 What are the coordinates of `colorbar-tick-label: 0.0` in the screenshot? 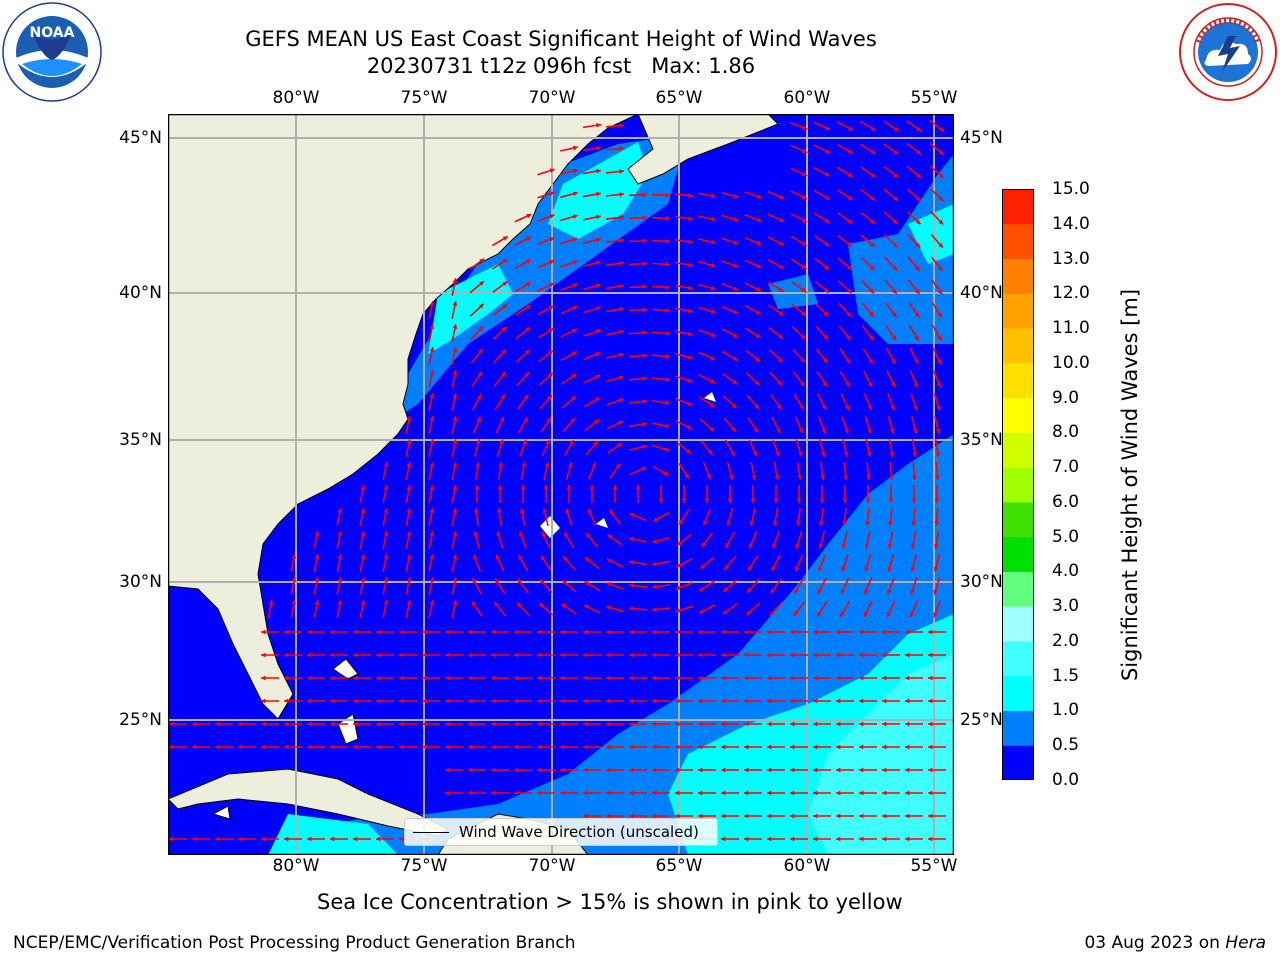 It's located at (1066, 780).